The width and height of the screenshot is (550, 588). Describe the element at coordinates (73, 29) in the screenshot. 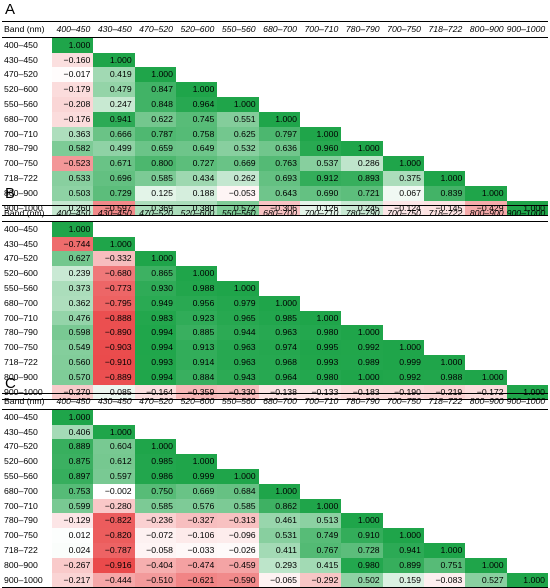

I see `column-header: 400–450` at that location.